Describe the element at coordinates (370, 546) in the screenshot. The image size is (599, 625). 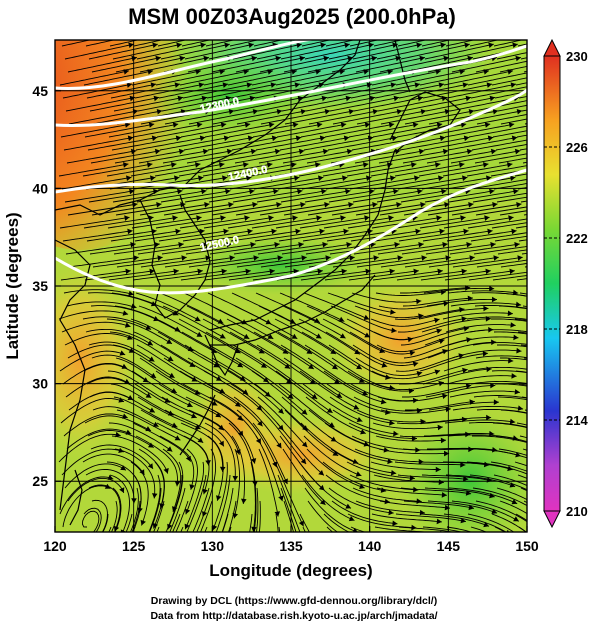
I see `x-tick-label: 140` at that location.